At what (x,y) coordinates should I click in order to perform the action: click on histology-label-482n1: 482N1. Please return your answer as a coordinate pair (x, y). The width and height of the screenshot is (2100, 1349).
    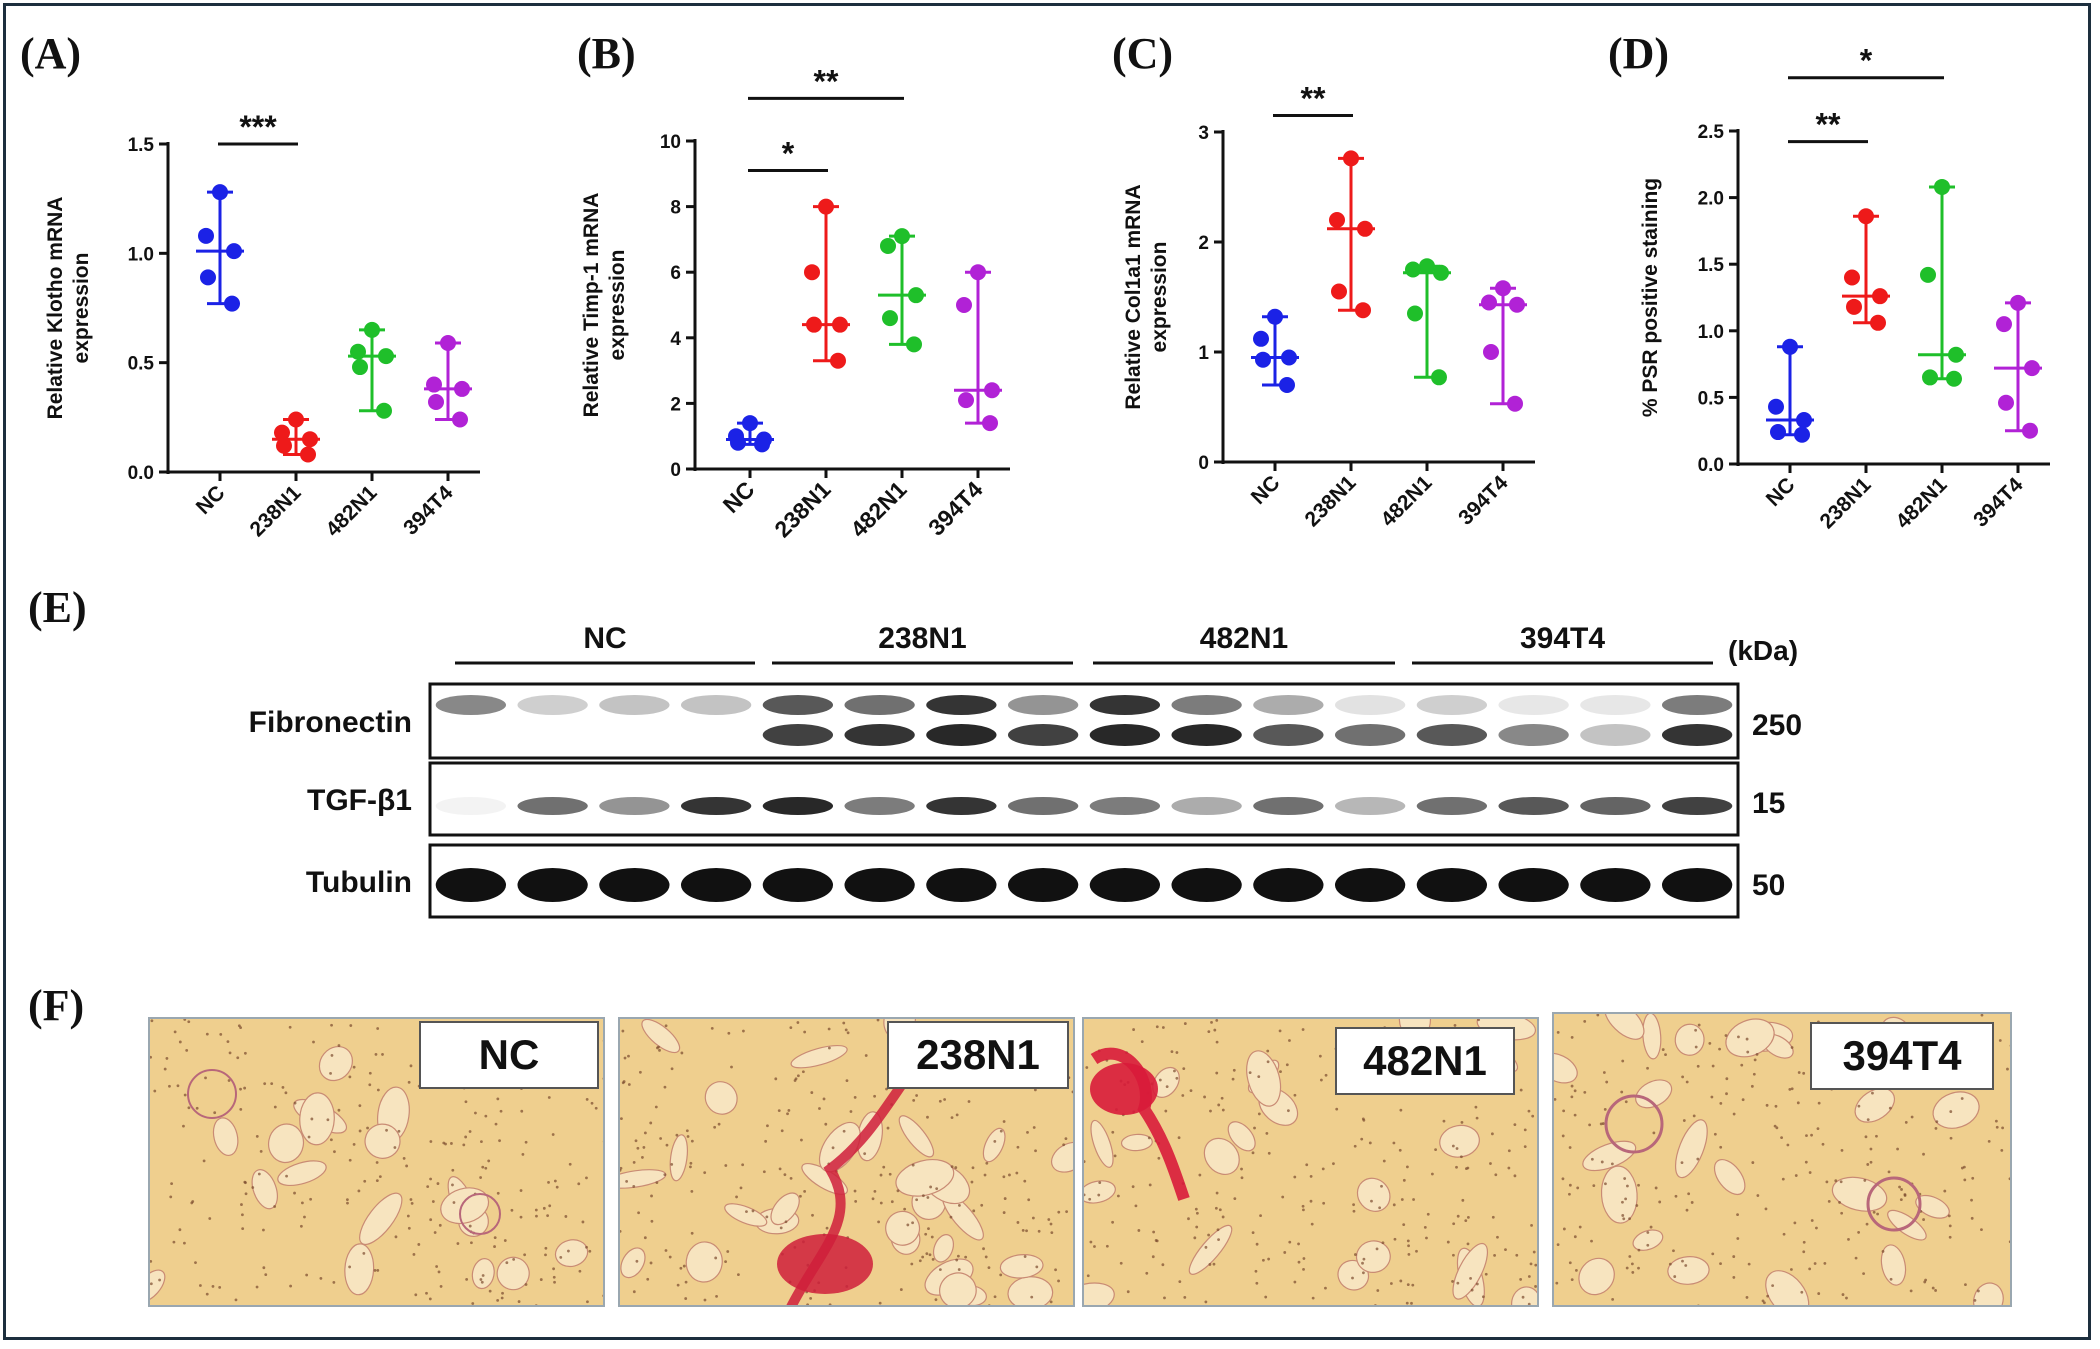
    Looking at the image, I should click on (1425, 1061).